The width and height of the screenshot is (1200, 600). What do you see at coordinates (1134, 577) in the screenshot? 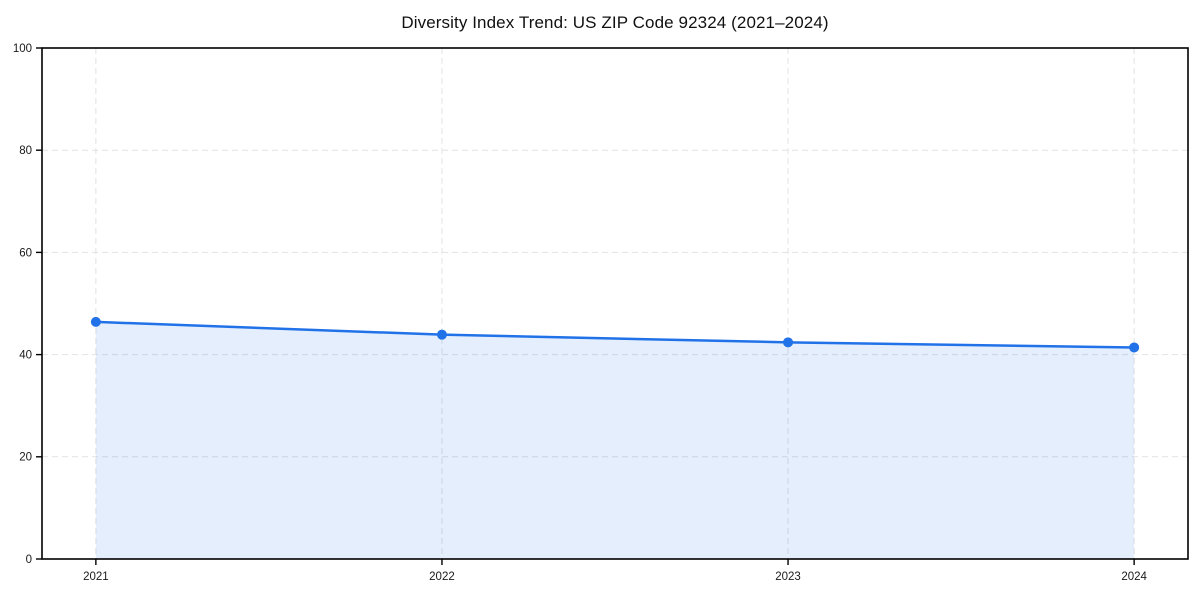
I see `x-tick-label: 2024` at bounding box center [1134, 577].